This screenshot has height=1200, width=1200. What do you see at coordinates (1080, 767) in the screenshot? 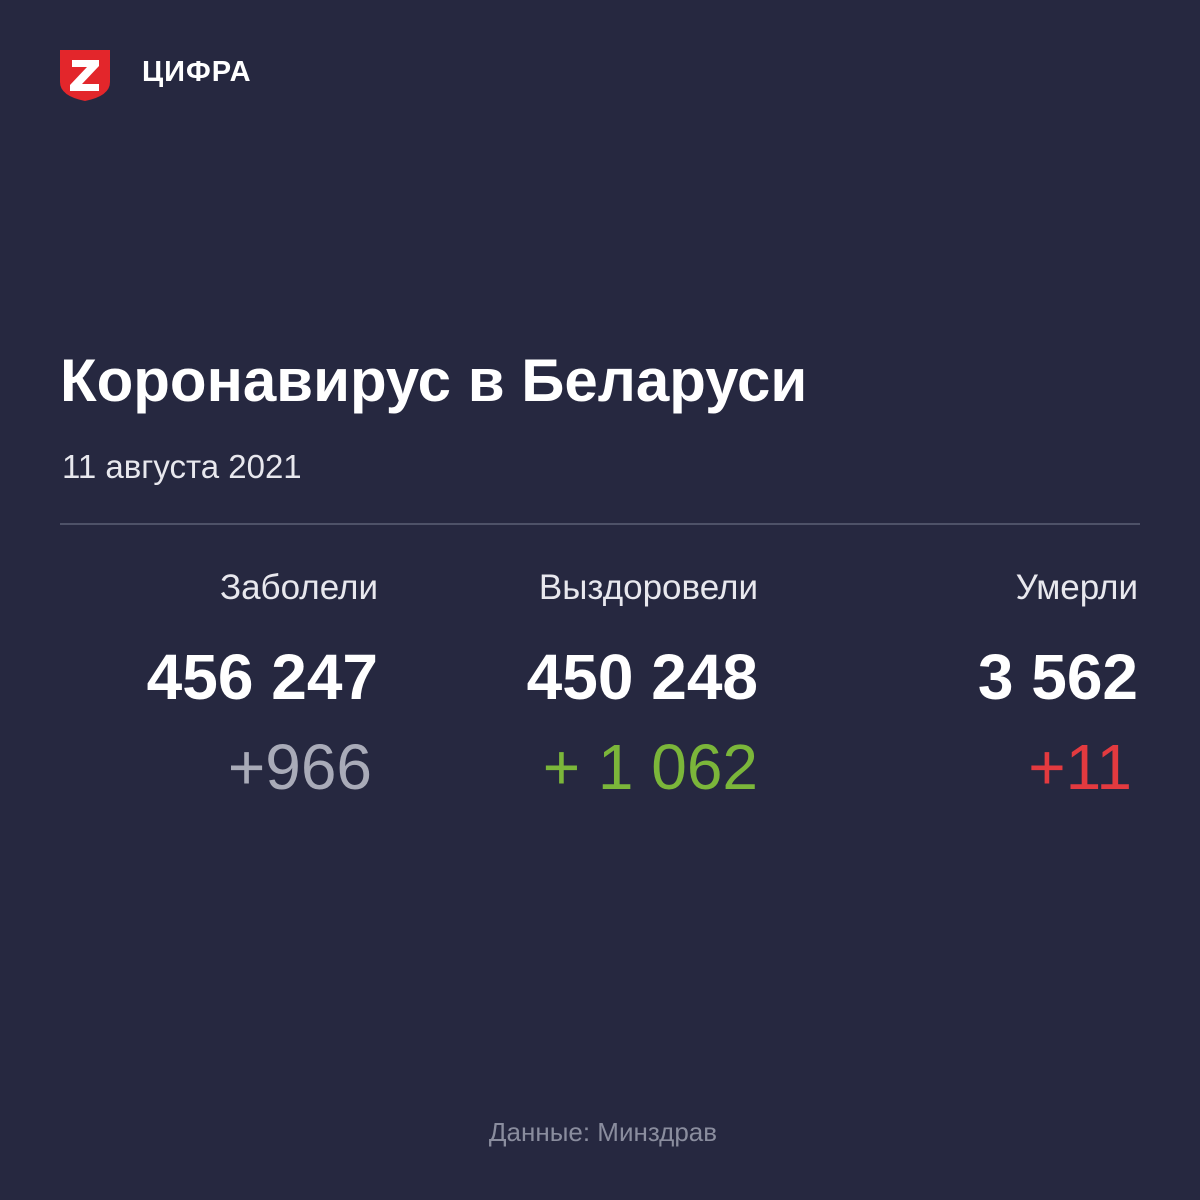
I see `stat-delta: +11` at bounding box center [1080, 767].